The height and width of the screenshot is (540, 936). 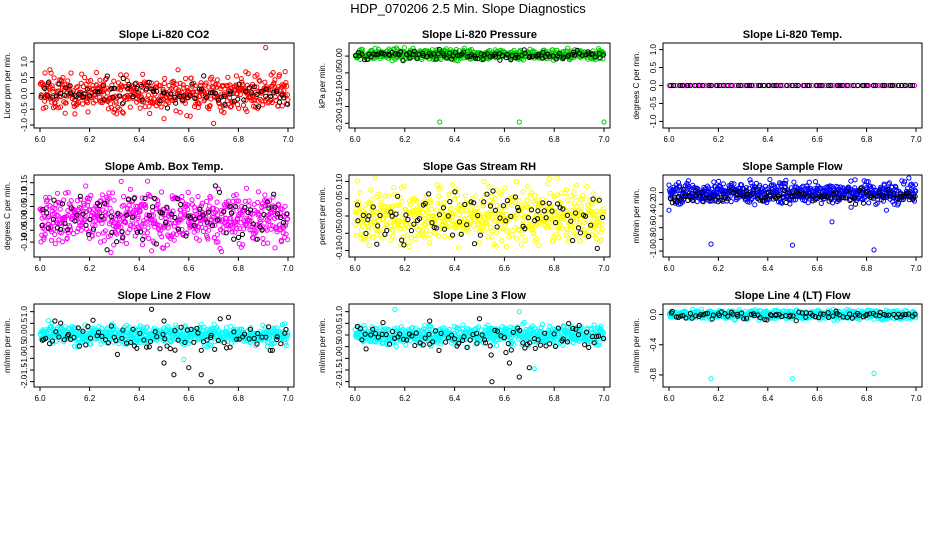 I want to click on x-tick-label: 6.0, so click(x=355, y=398).